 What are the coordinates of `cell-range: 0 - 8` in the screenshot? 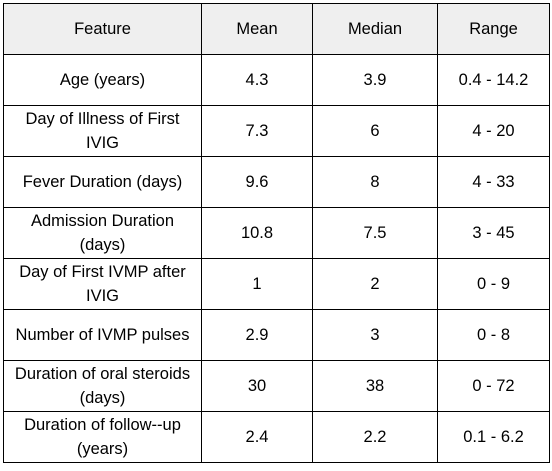 It's located at (493, 335).